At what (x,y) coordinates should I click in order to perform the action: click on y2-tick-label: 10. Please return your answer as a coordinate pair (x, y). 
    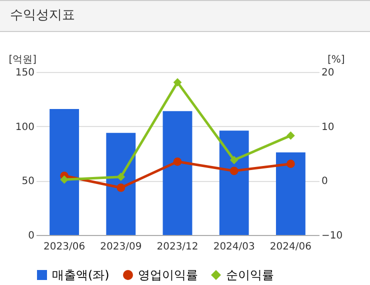
    Looking at the image, I should click on (328, 127).